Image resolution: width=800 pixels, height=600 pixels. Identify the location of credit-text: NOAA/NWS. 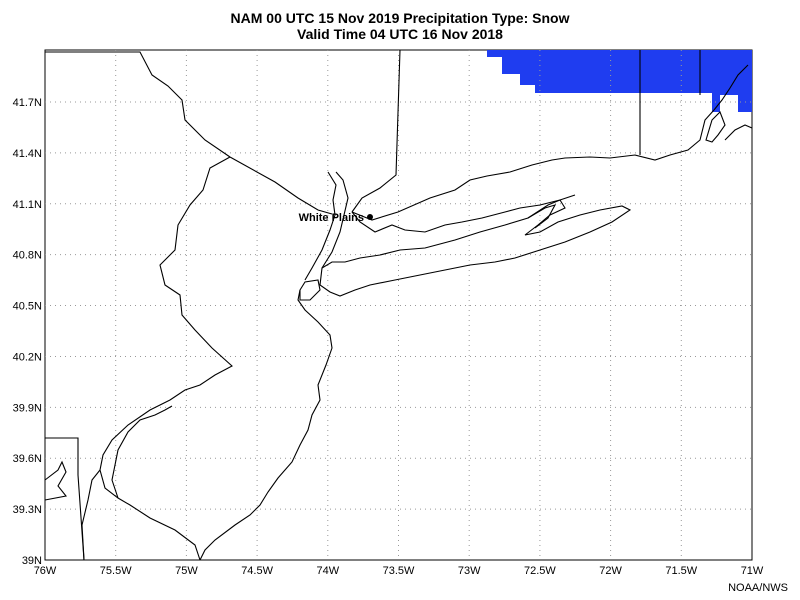
(758, 588).